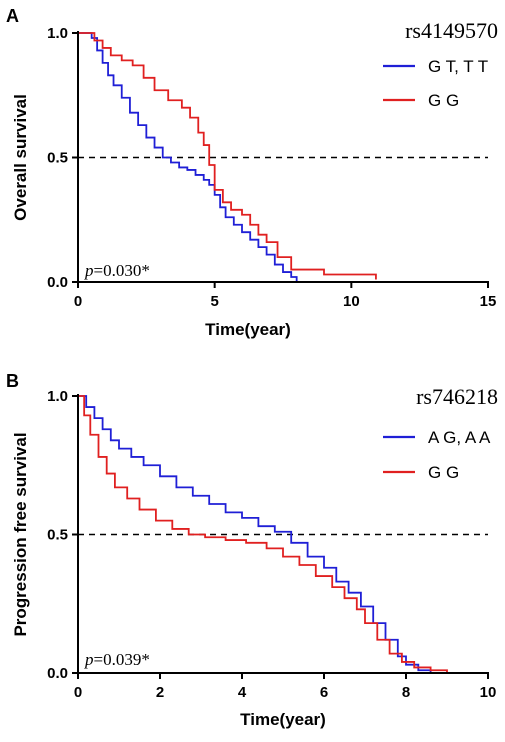  I want to click on panel-a-x-tick-label: 5, so click(214, 301).